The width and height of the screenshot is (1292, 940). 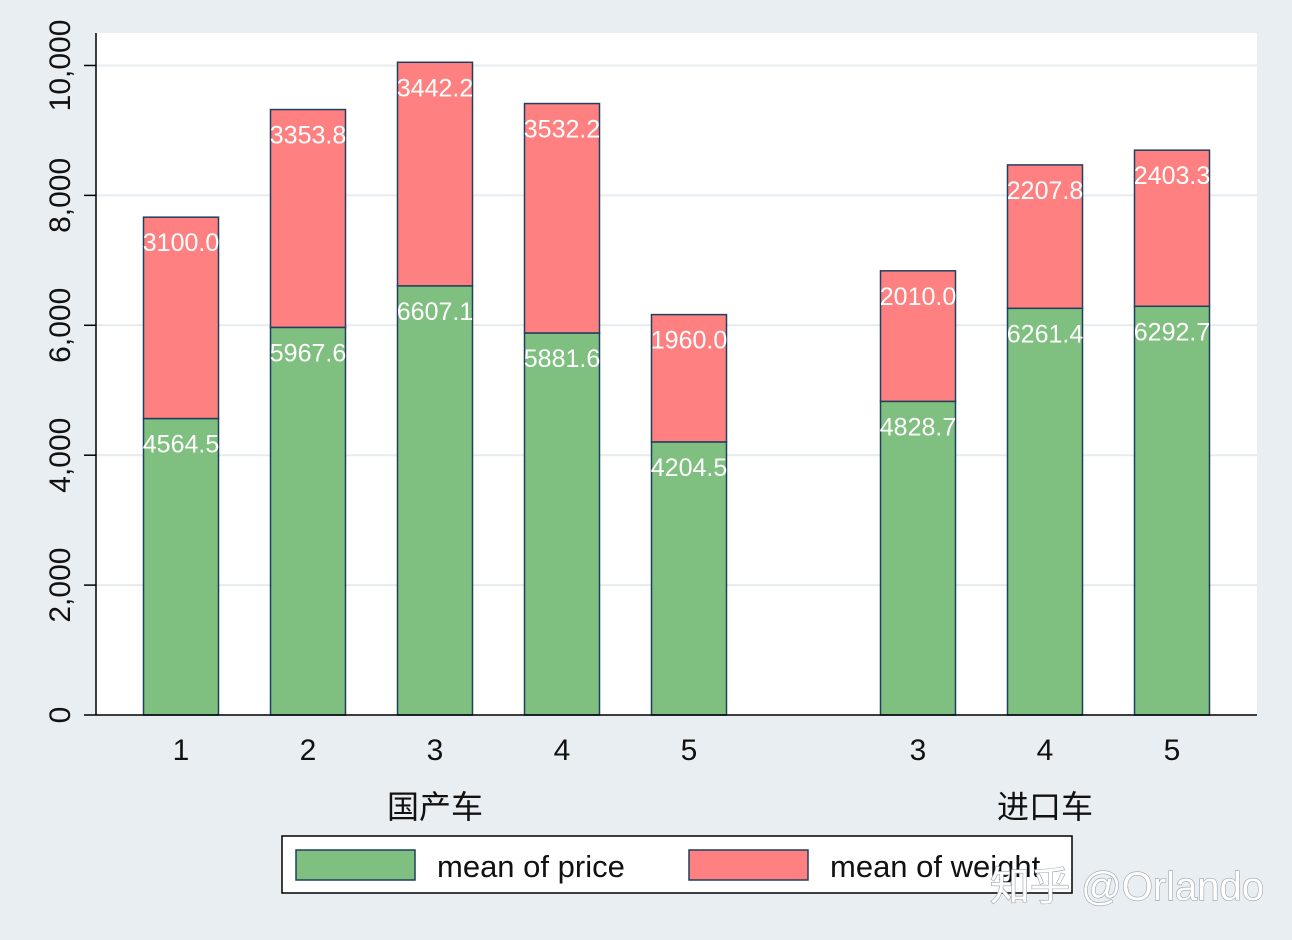 What do you see at coordinates (677, 750) in the screenshot?
I see `x-axis-ticks: 1 2 3 4 5 3 4 5` at bounding box center [677, 750].